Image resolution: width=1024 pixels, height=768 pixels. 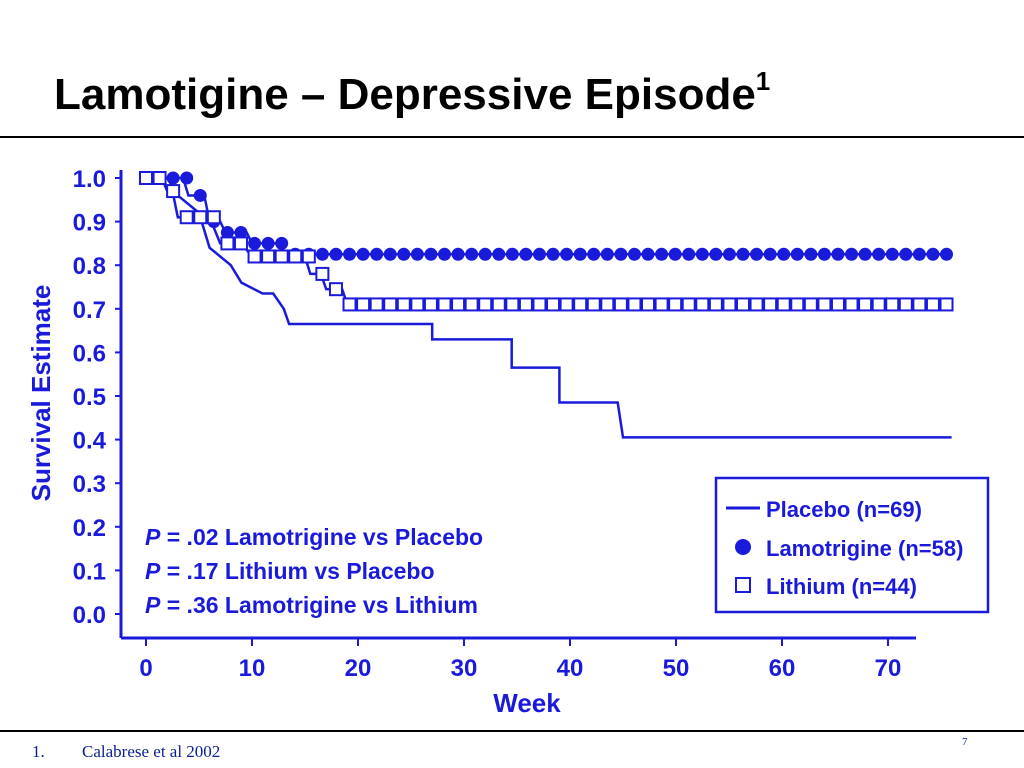 I want to click on y-tick-label: 0.2, so click(x=89, y=528).